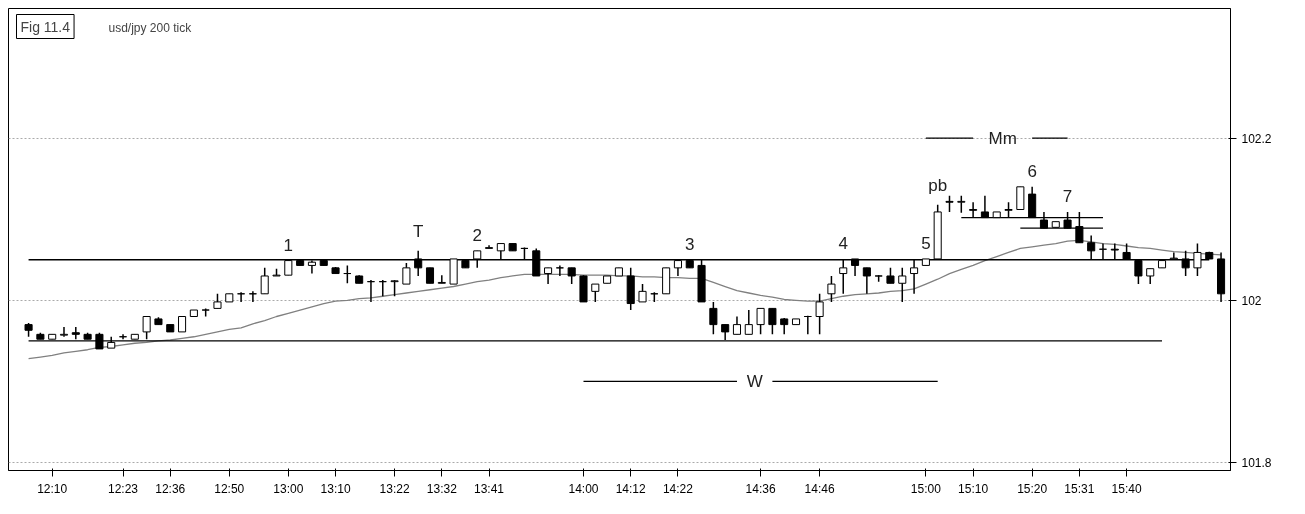 The image size is (1305, 514). What do you see at coordinates (760, 488) in the screenshot?
I see `x-tick-label: 14:36` at bounding box center [760, 488].